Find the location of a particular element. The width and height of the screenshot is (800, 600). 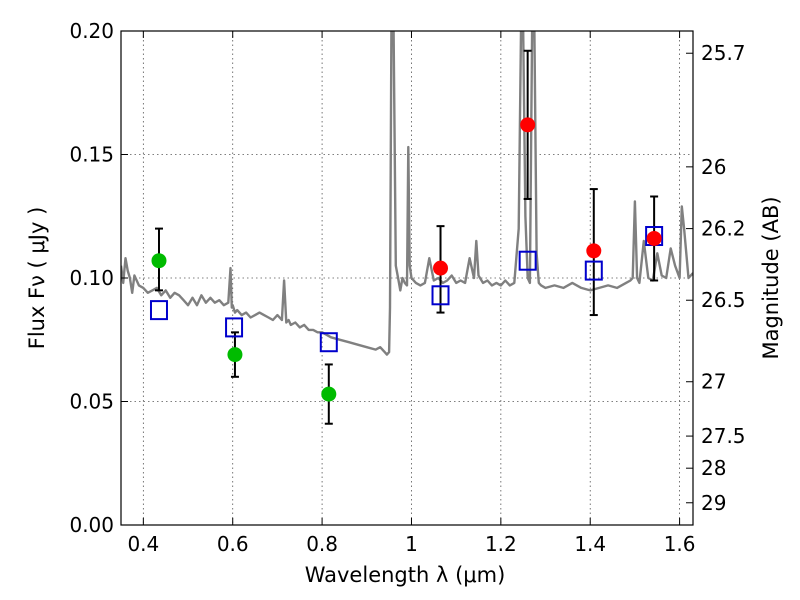

x-tick-label: 1 is located at coordinates (411, 544).